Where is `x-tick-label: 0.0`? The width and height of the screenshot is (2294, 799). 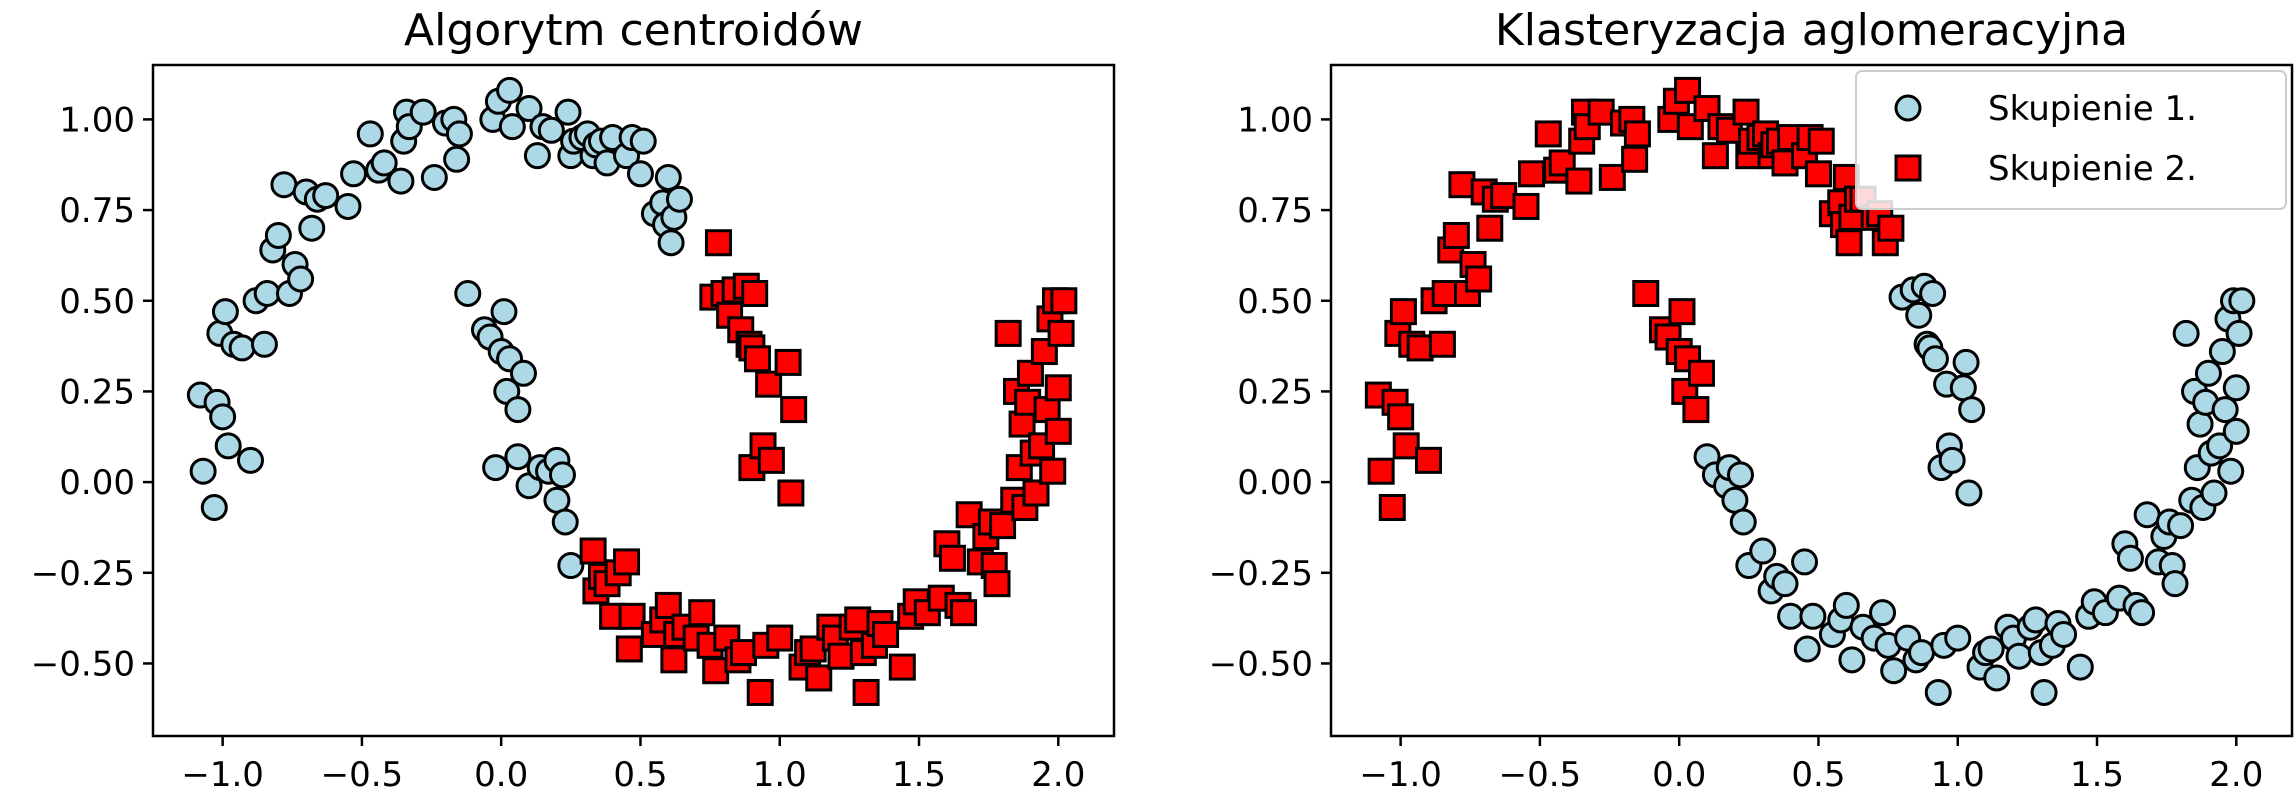 x-tick-label: 0.0 is located at coordinates (1679, 775).